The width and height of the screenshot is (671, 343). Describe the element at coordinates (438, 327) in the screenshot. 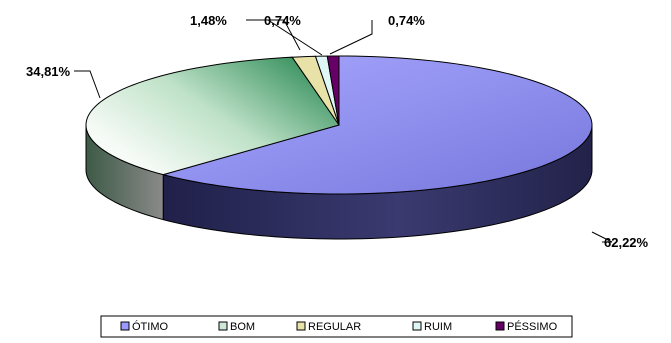

I see `legend-label: RUIM` at that location.